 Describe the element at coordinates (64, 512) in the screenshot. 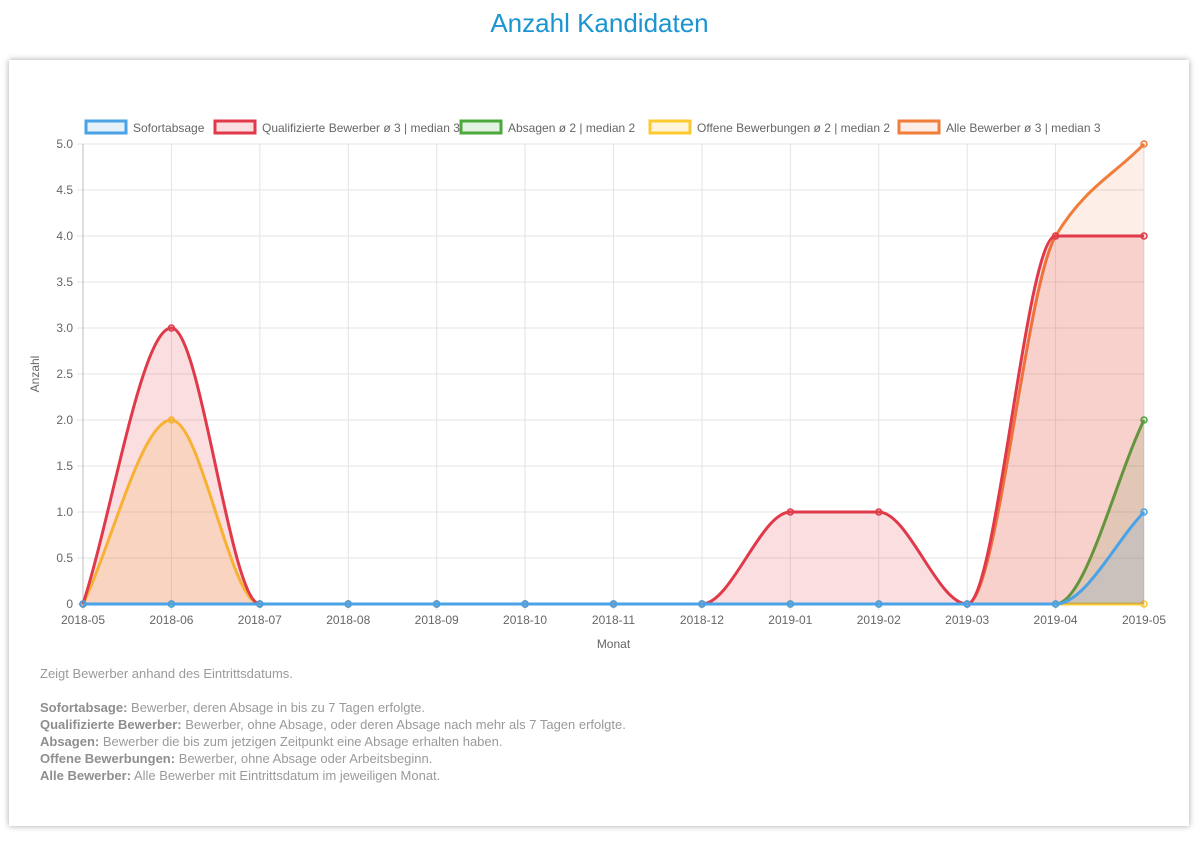

I see `y-tick-label: 1.0` at that location.